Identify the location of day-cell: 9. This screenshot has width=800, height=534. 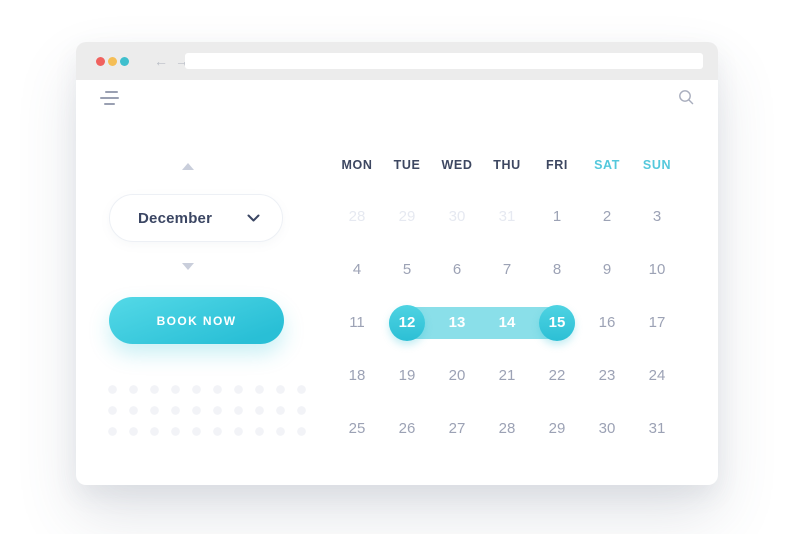
(607, 269).